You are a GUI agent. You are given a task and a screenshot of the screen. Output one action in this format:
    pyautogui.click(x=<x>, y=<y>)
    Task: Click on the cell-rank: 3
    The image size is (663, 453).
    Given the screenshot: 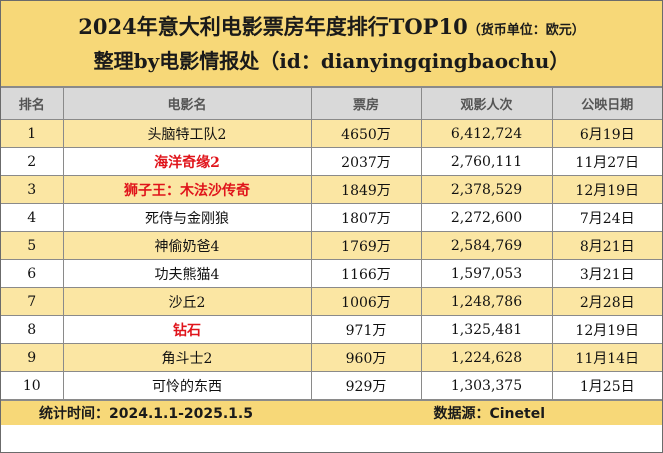 What is the action you would take?
    pyautogui.click(x=32, y=189)
    